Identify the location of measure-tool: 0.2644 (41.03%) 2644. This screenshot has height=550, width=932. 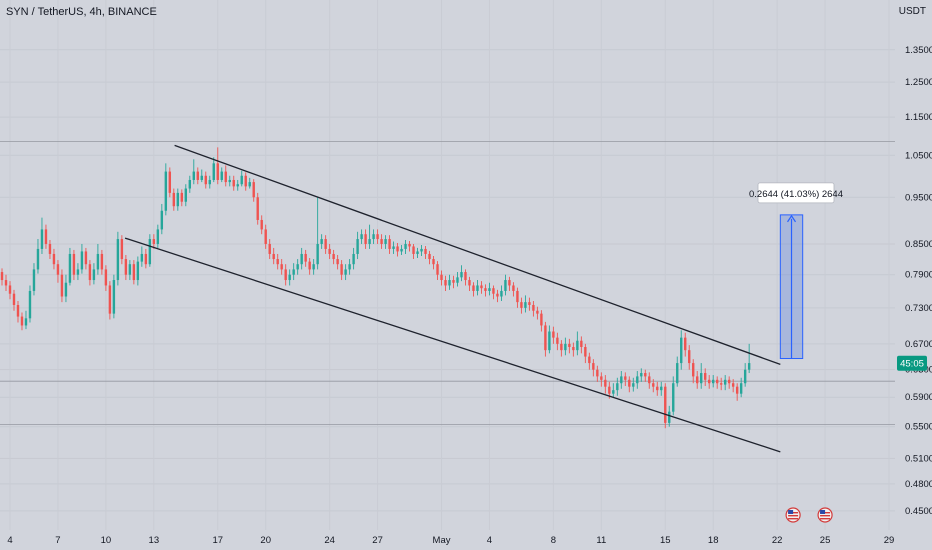
(796, 271).